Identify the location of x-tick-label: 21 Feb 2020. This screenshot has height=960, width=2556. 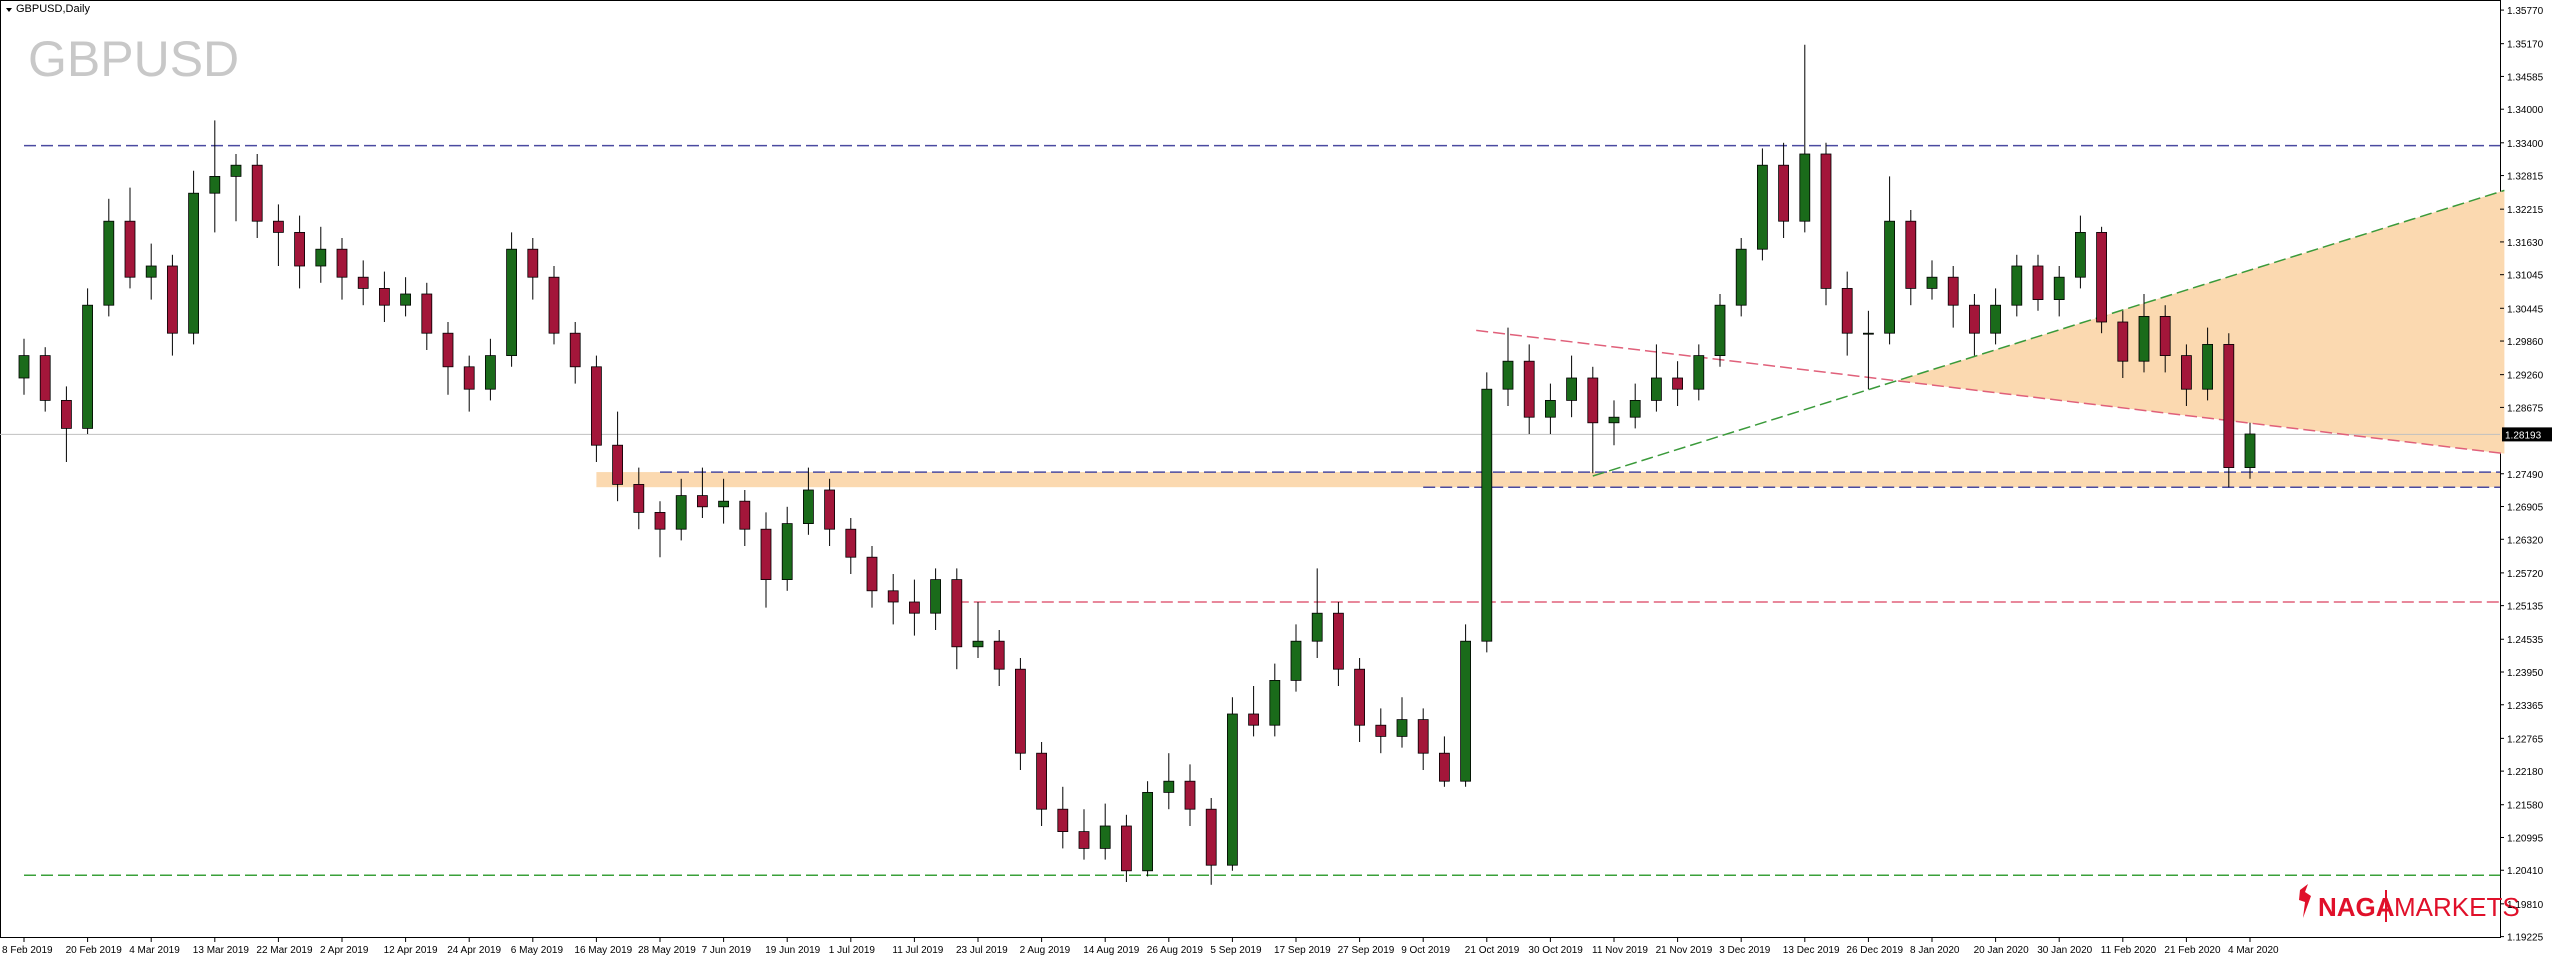
(2192, 950).